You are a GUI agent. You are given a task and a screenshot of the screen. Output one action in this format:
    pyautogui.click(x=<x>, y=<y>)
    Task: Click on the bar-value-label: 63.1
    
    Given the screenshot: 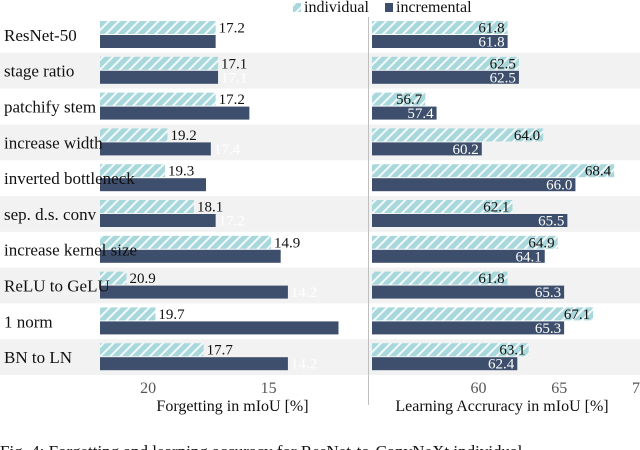 What is the action you would take?
    pyautogui.click(x=512, y=351)
    